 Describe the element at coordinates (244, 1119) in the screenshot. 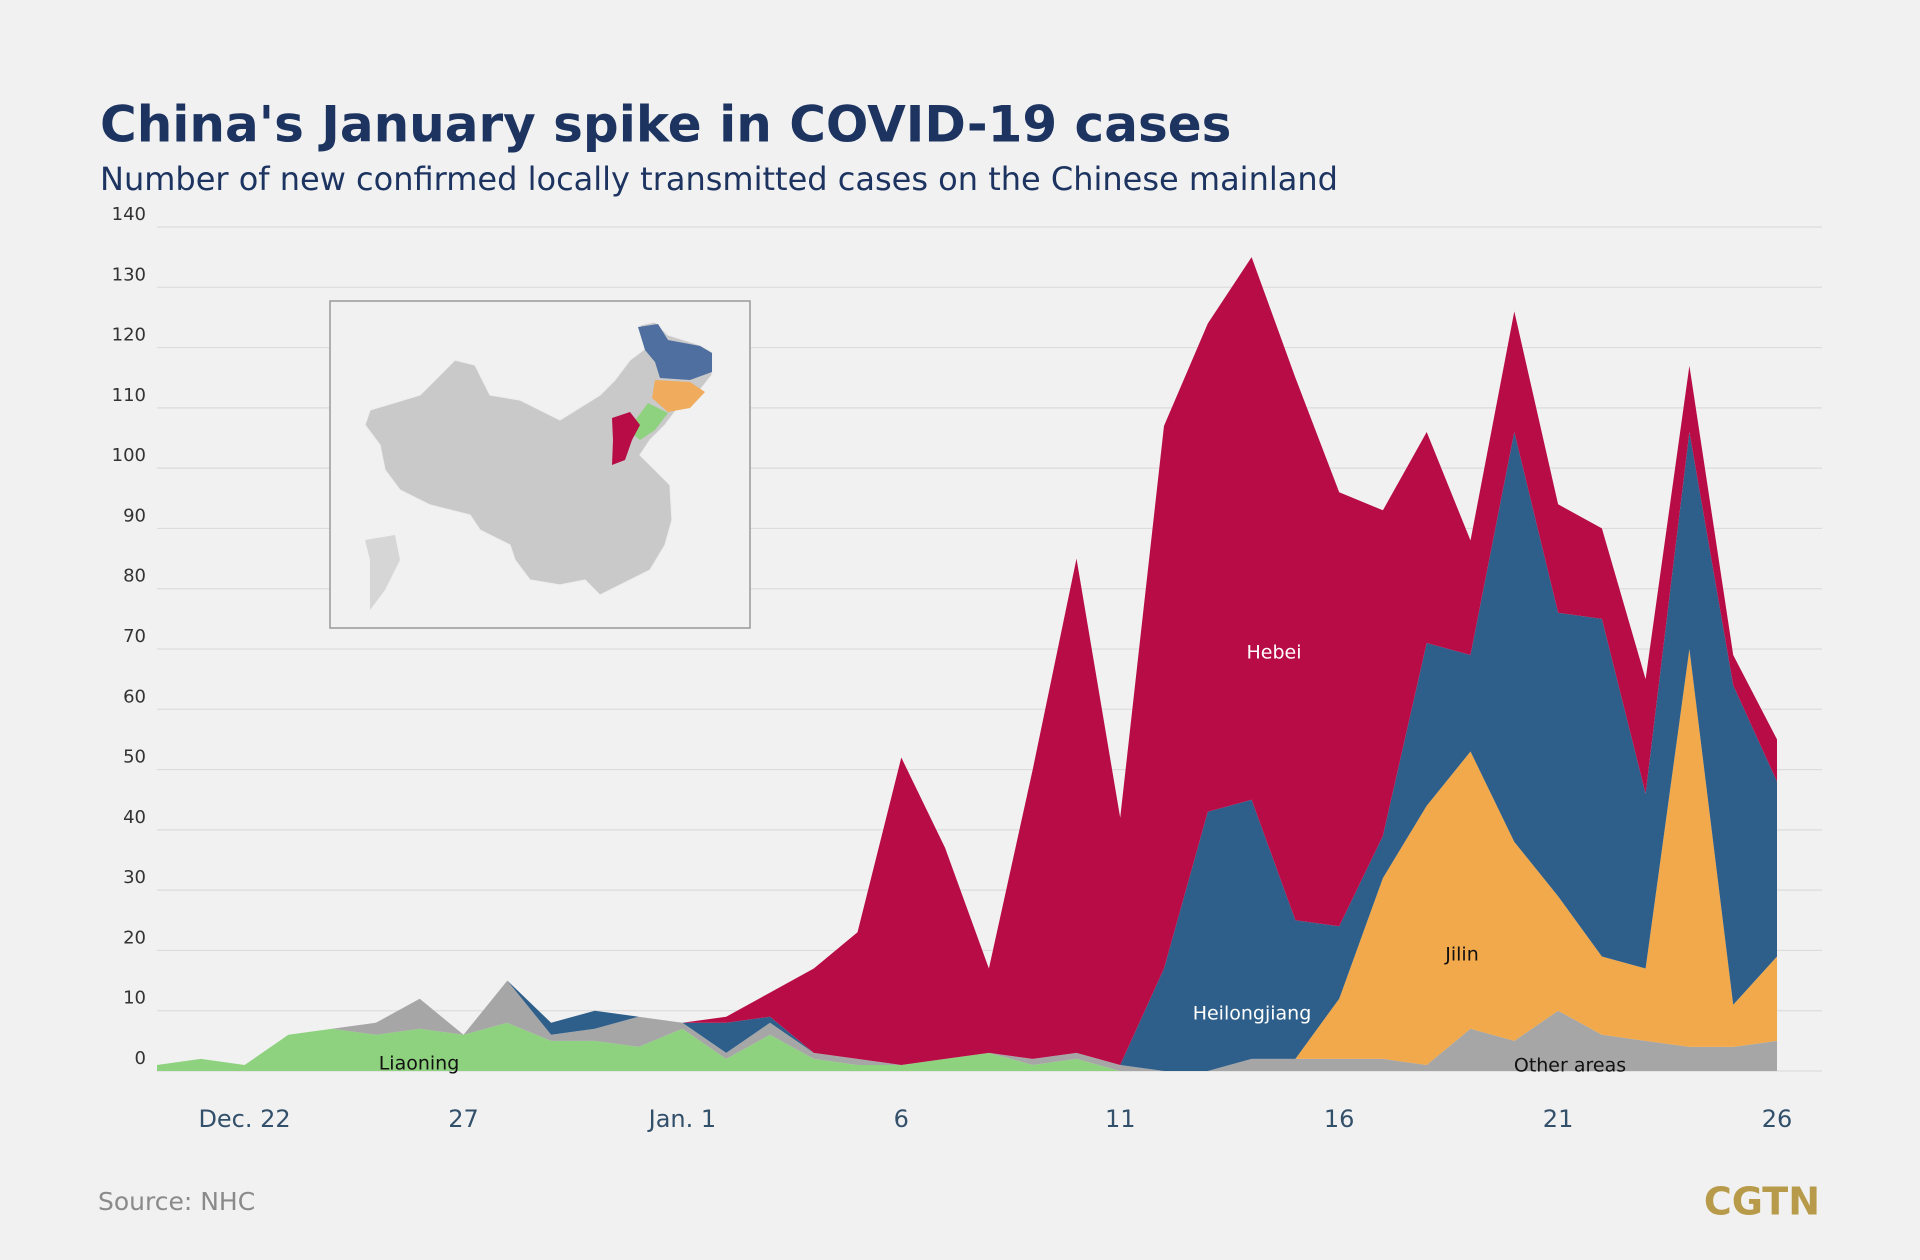

I see `x-tick-label: Dec. 22` at that location.